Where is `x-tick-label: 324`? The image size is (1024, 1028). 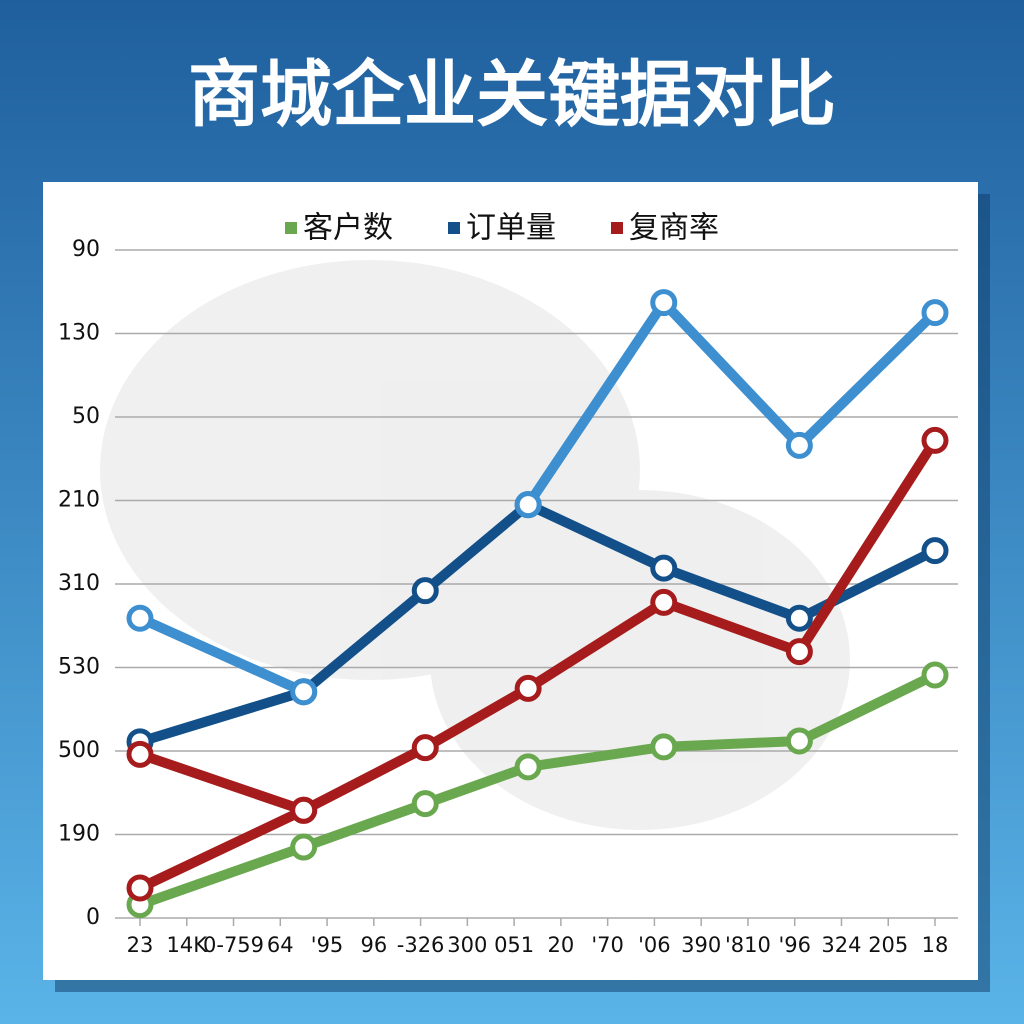 x-tick-label: 324 is located at coordinates (841, 945).